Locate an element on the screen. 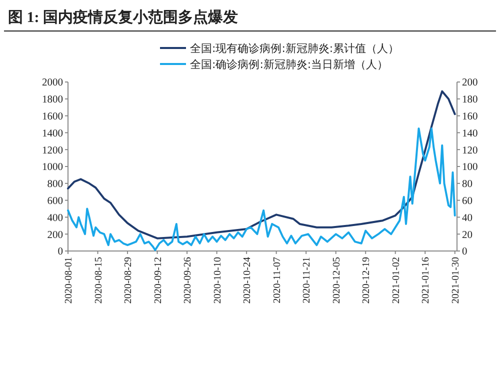  y2-tick-label: 200 is located at coordinates (470, 83).